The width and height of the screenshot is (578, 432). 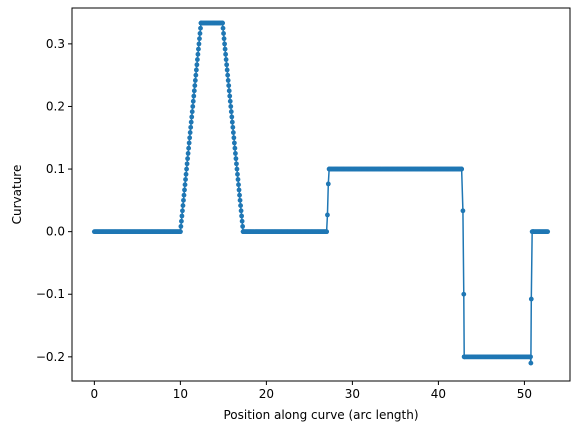 I want to click on x-tick-label: 0, so click(x=95, y=394).